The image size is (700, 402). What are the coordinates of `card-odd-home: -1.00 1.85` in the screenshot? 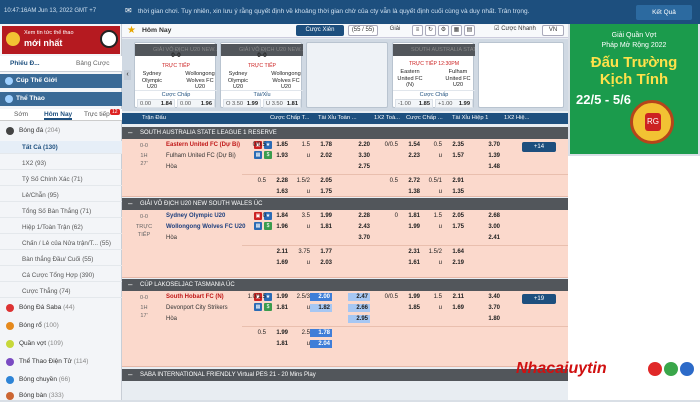 It's located at (414, 103).